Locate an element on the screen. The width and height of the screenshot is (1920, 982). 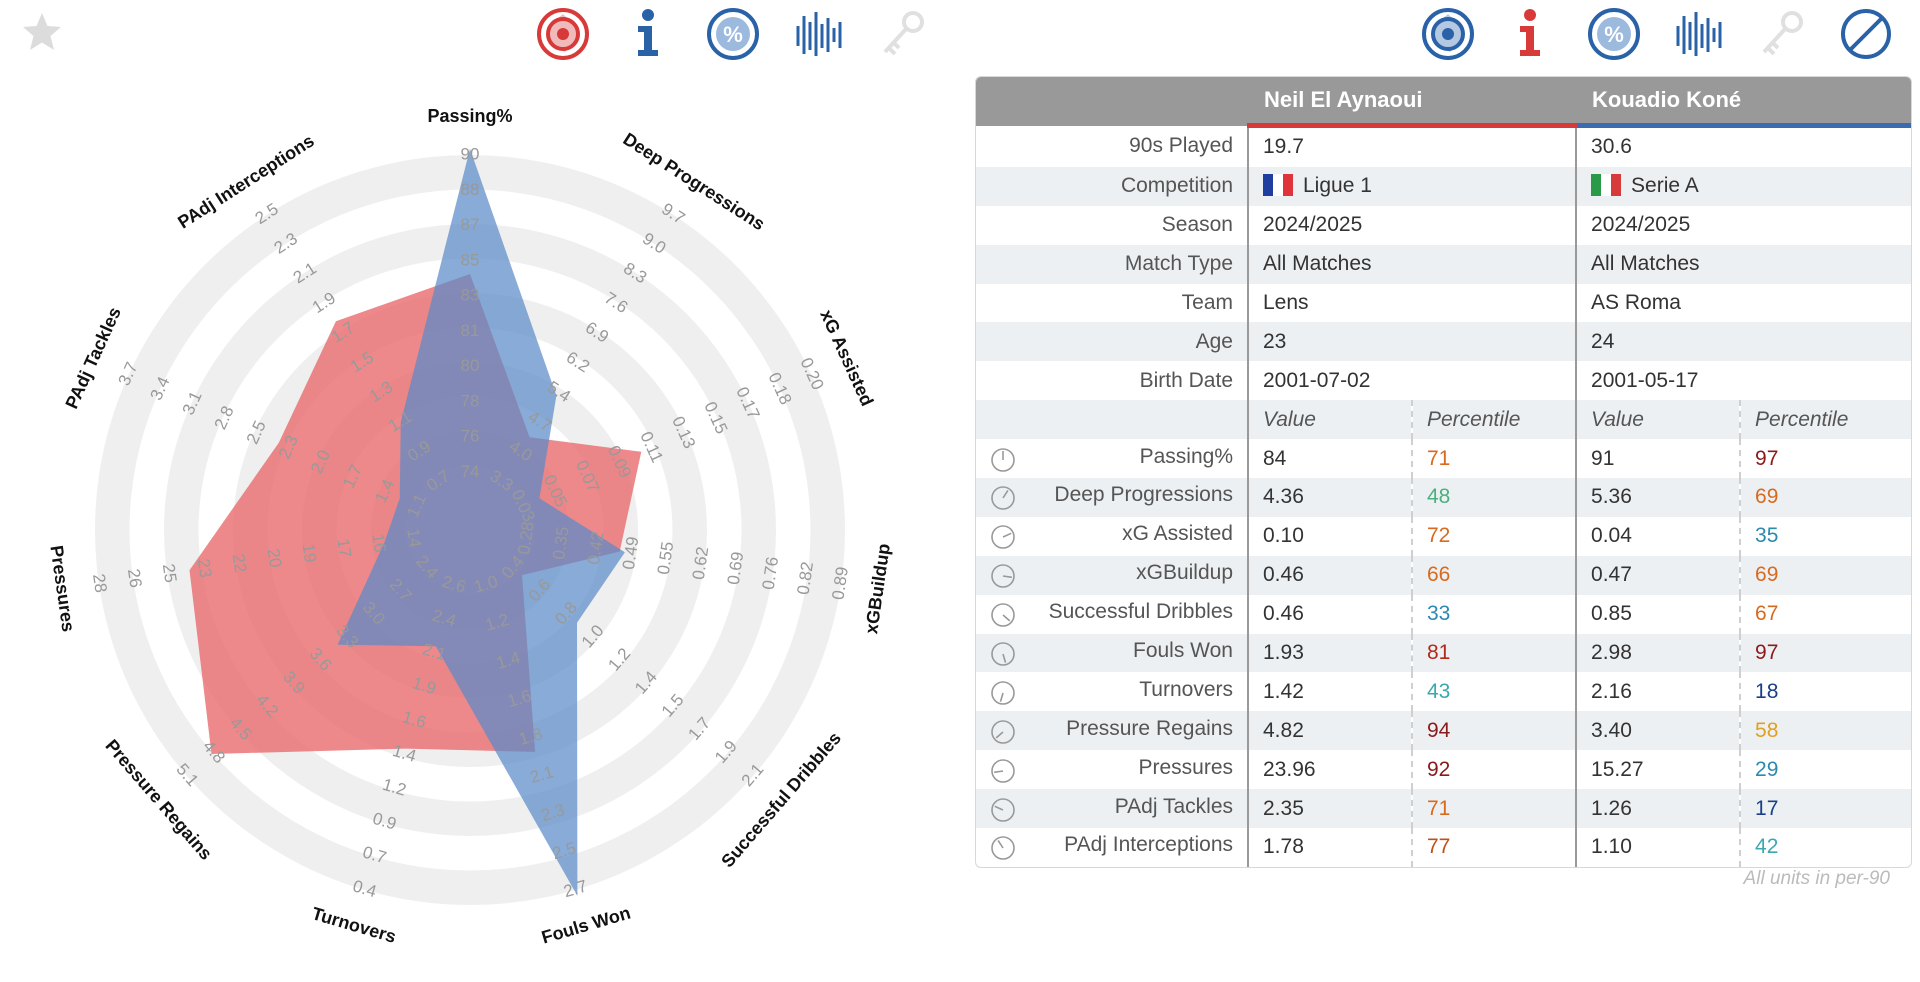
tick-label: 0.89 is located at coordinates (840, 583).